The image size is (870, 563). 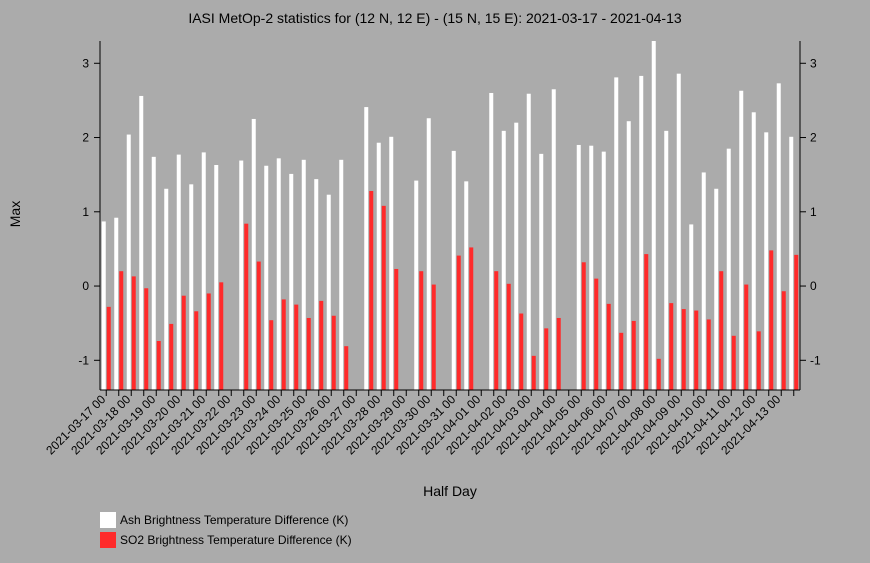 What do you see at coordinates (108, 520) in the screenshot?
I see `legend-swatch-ash` at bounding box center [108, 520].